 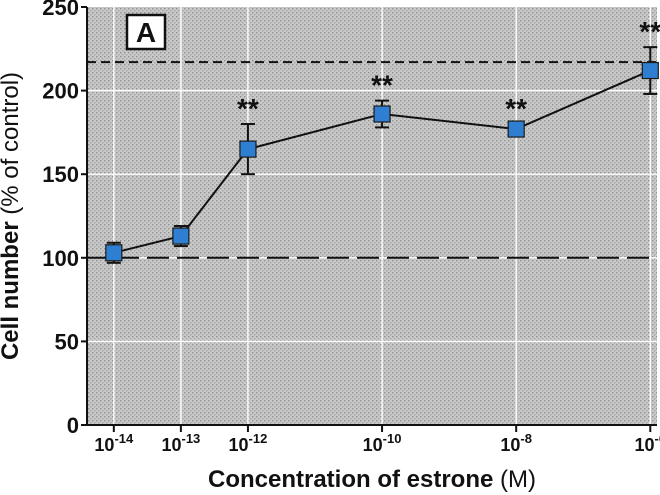 I want to click on x-tick-label: 10⁻⁸, so click(x=516, y=443).